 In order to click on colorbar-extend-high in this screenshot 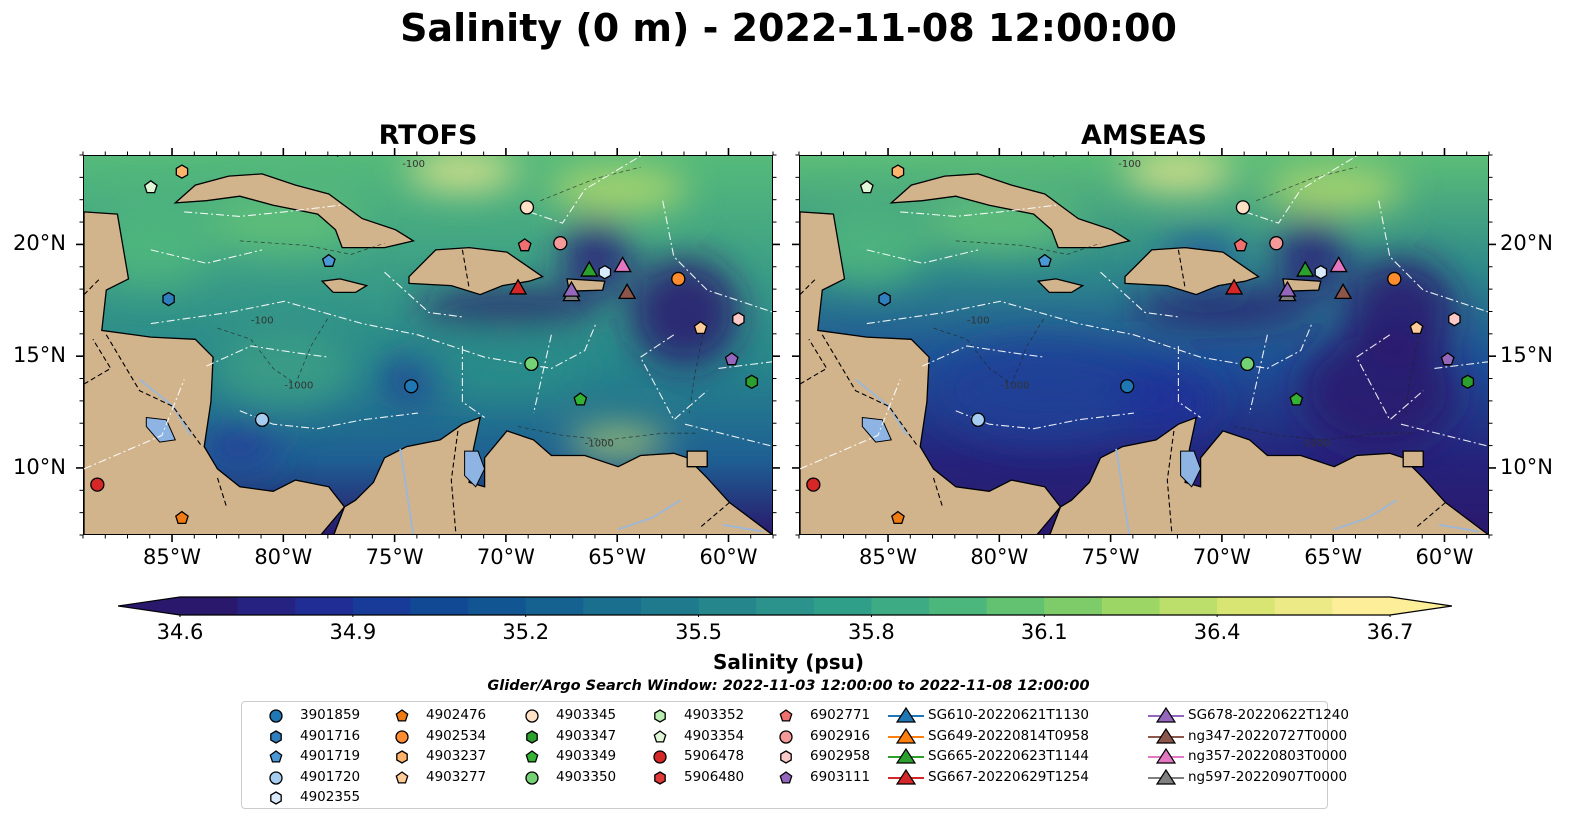, I will do `click(1421, 606)`.